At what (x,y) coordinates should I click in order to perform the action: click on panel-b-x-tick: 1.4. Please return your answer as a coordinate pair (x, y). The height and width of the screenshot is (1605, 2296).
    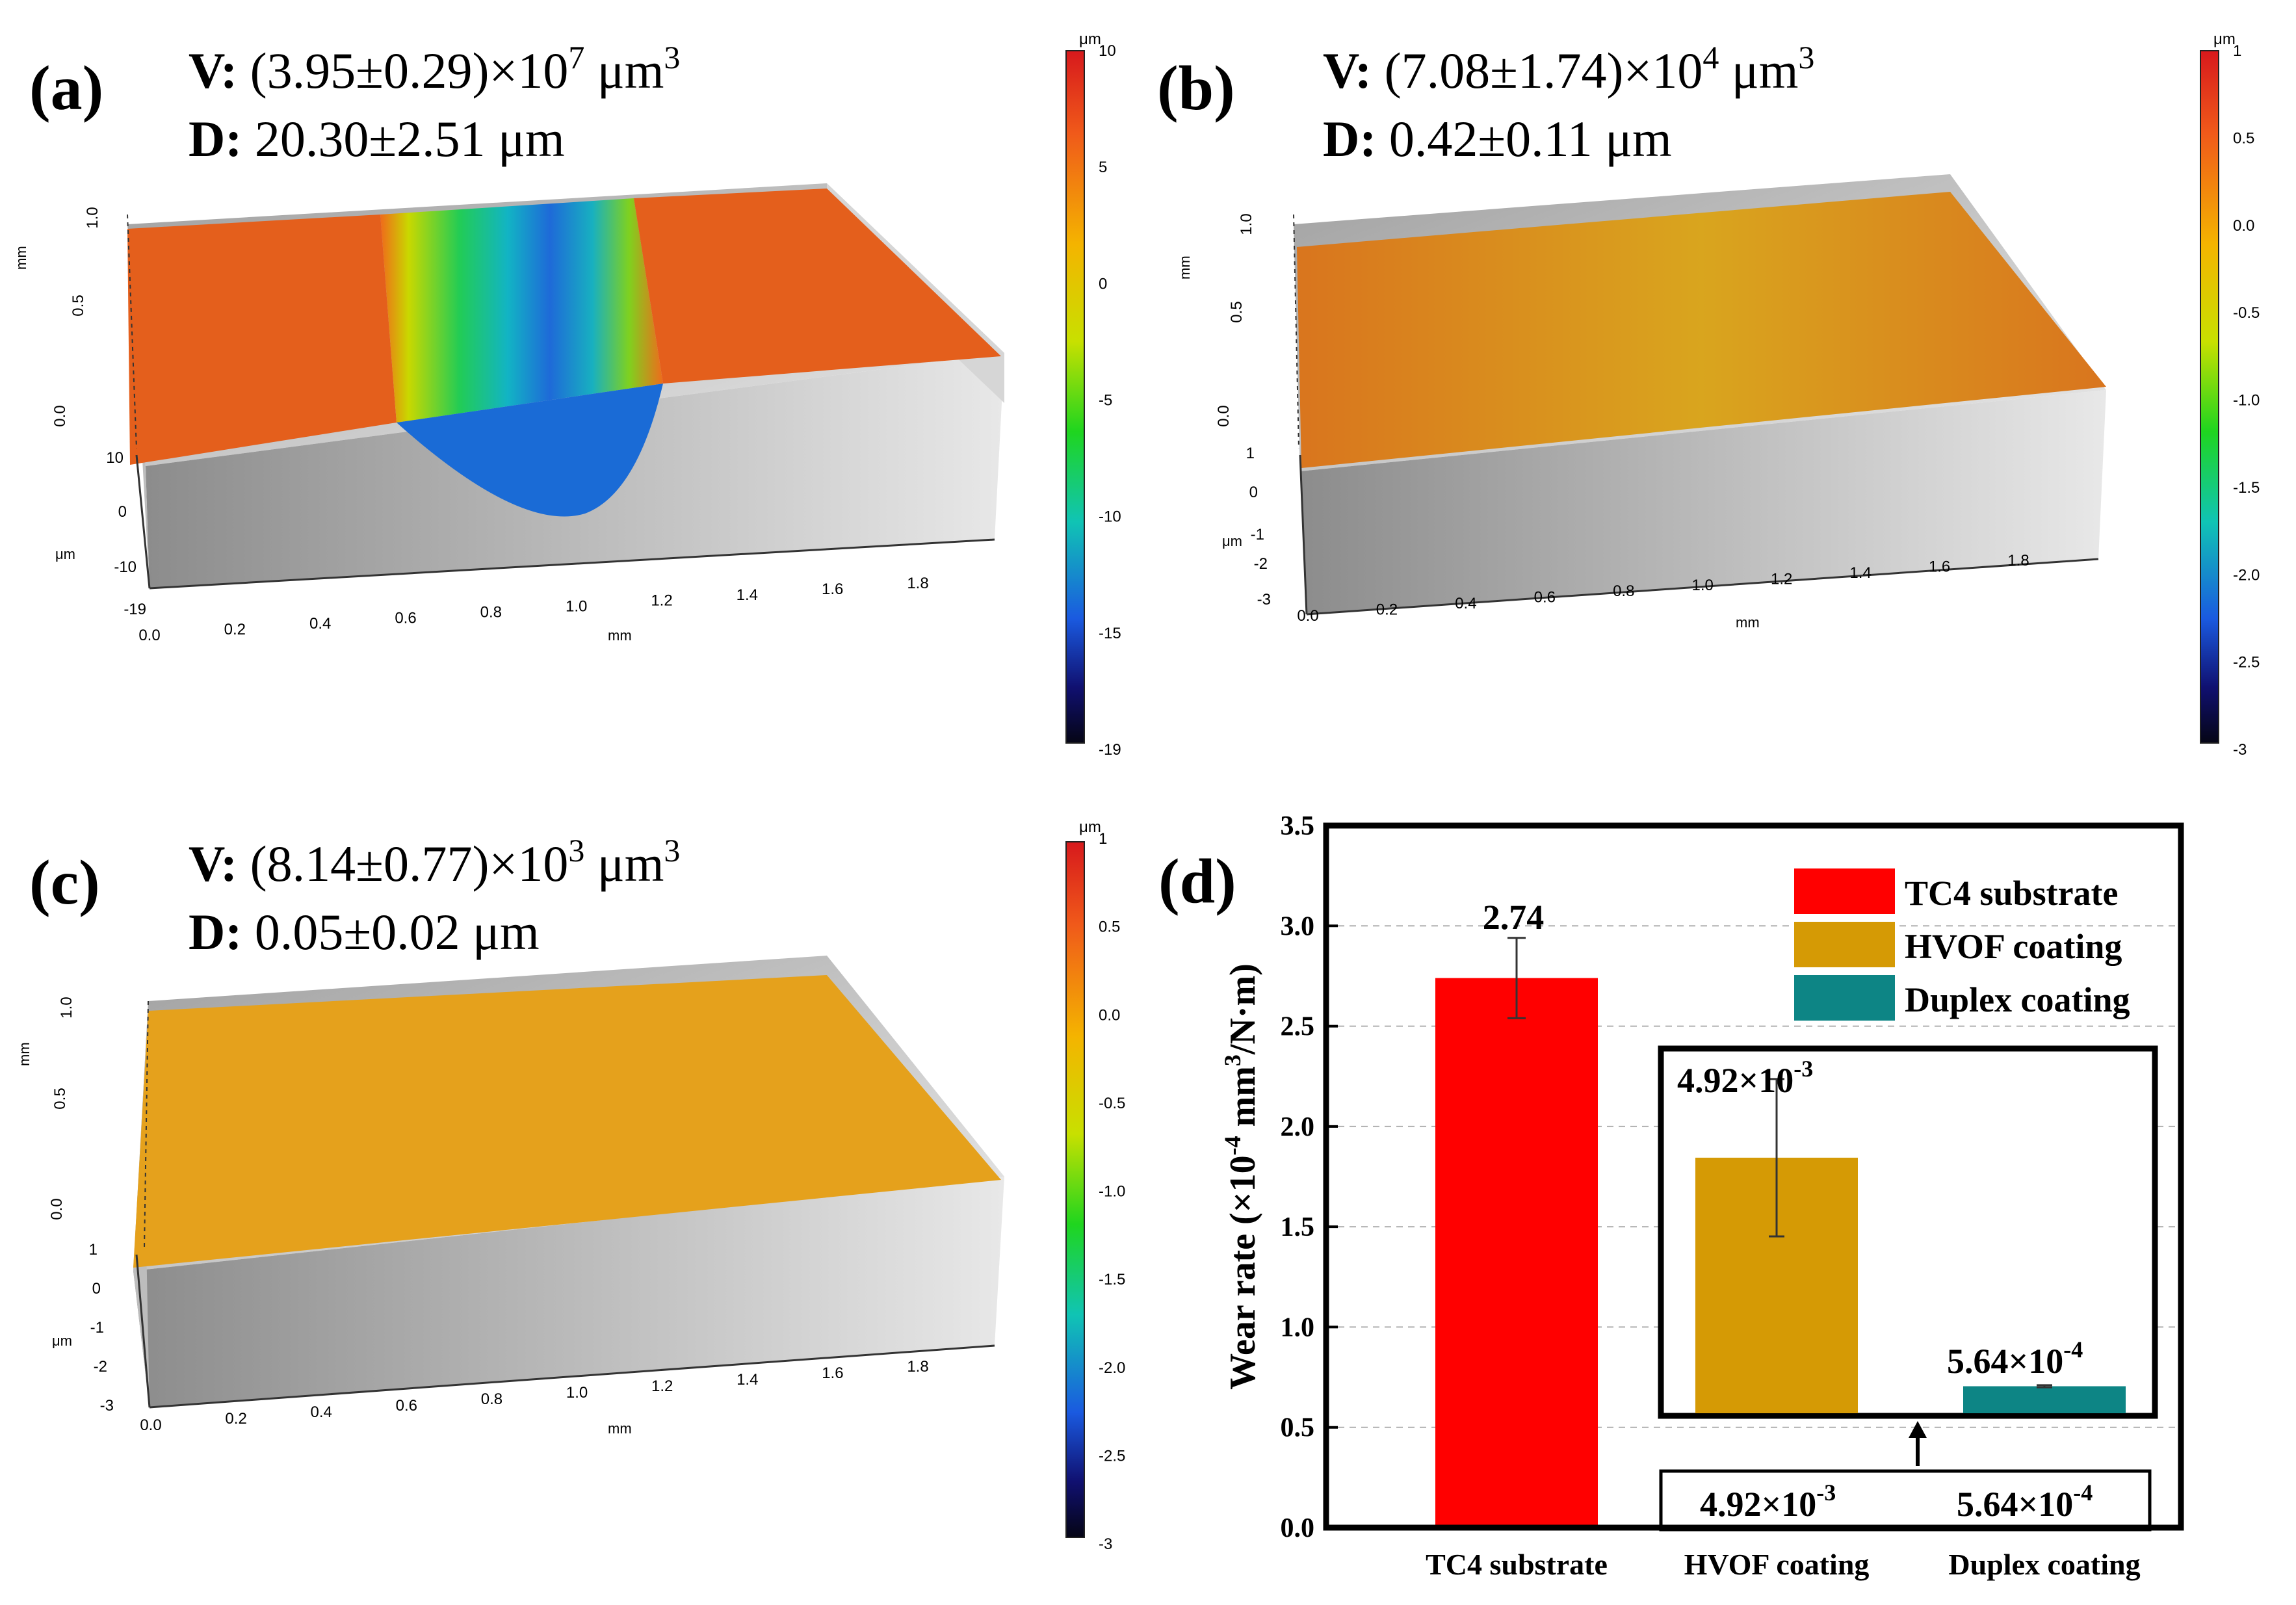
    Looking at the image, I should click on (1860, 573).